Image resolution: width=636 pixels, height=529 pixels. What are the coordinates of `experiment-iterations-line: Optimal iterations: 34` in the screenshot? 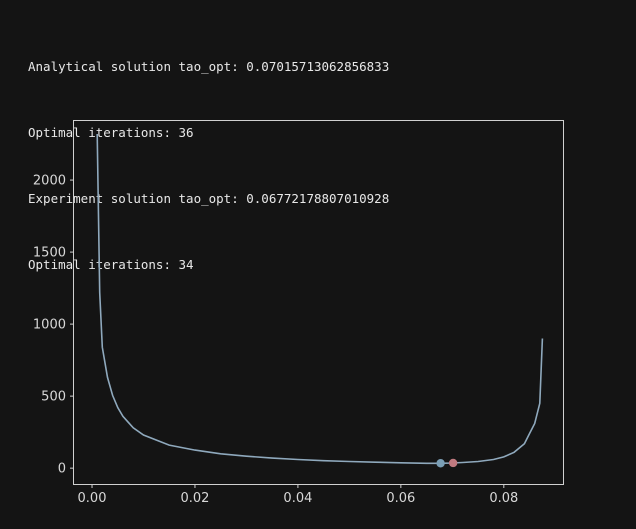 It's located at (111, 264).